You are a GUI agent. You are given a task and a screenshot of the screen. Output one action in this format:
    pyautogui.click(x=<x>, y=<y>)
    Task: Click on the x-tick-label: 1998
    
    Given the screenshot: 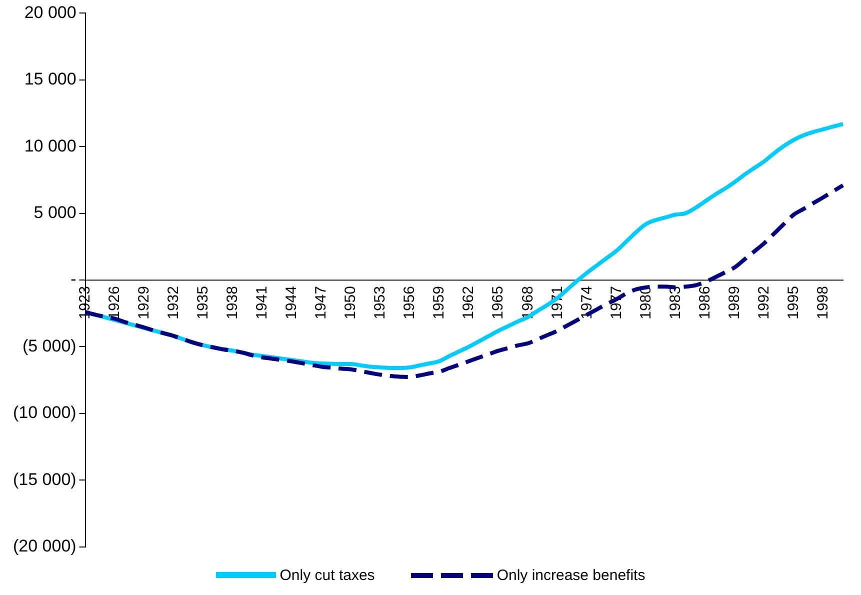 What is the action you would take?
    pyautogui.click(x=823, y=303)
    